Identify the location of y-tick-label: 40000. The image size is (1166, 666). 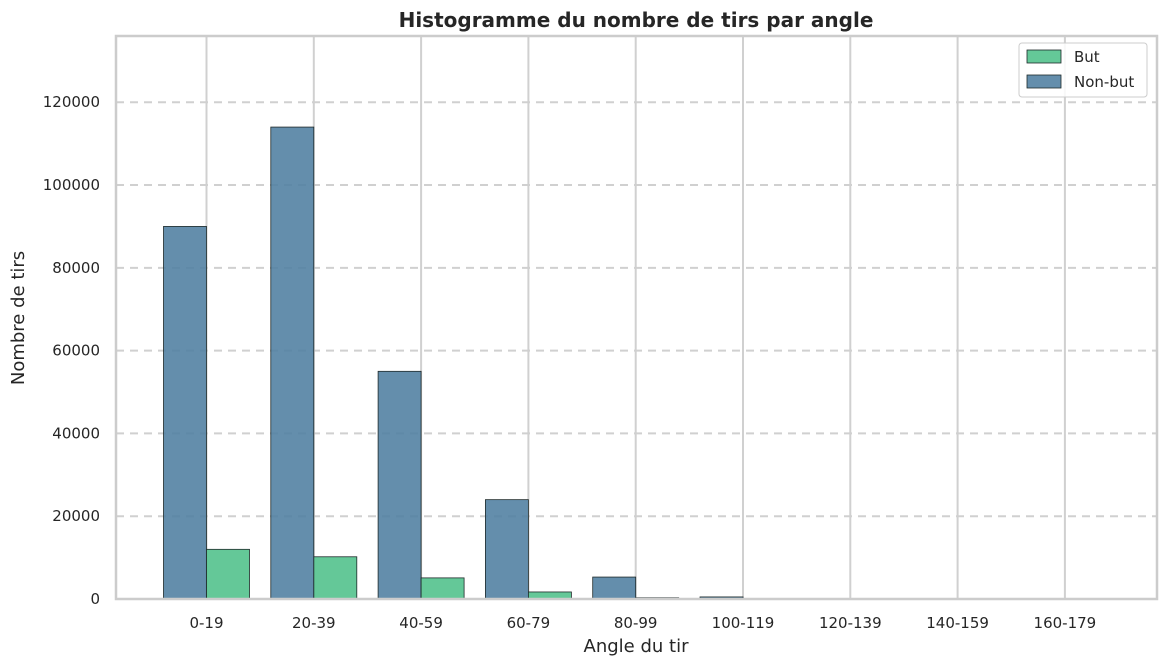
(76, 433).